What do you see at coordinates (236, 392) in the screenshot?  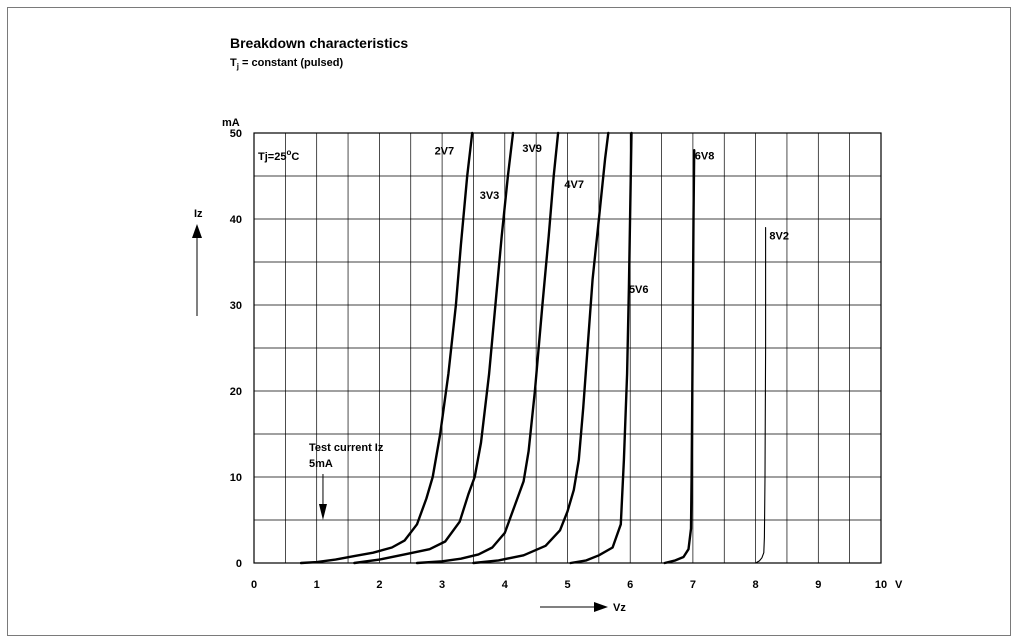 I see `y-tick-label: 20` at bounding box center [236, 392].